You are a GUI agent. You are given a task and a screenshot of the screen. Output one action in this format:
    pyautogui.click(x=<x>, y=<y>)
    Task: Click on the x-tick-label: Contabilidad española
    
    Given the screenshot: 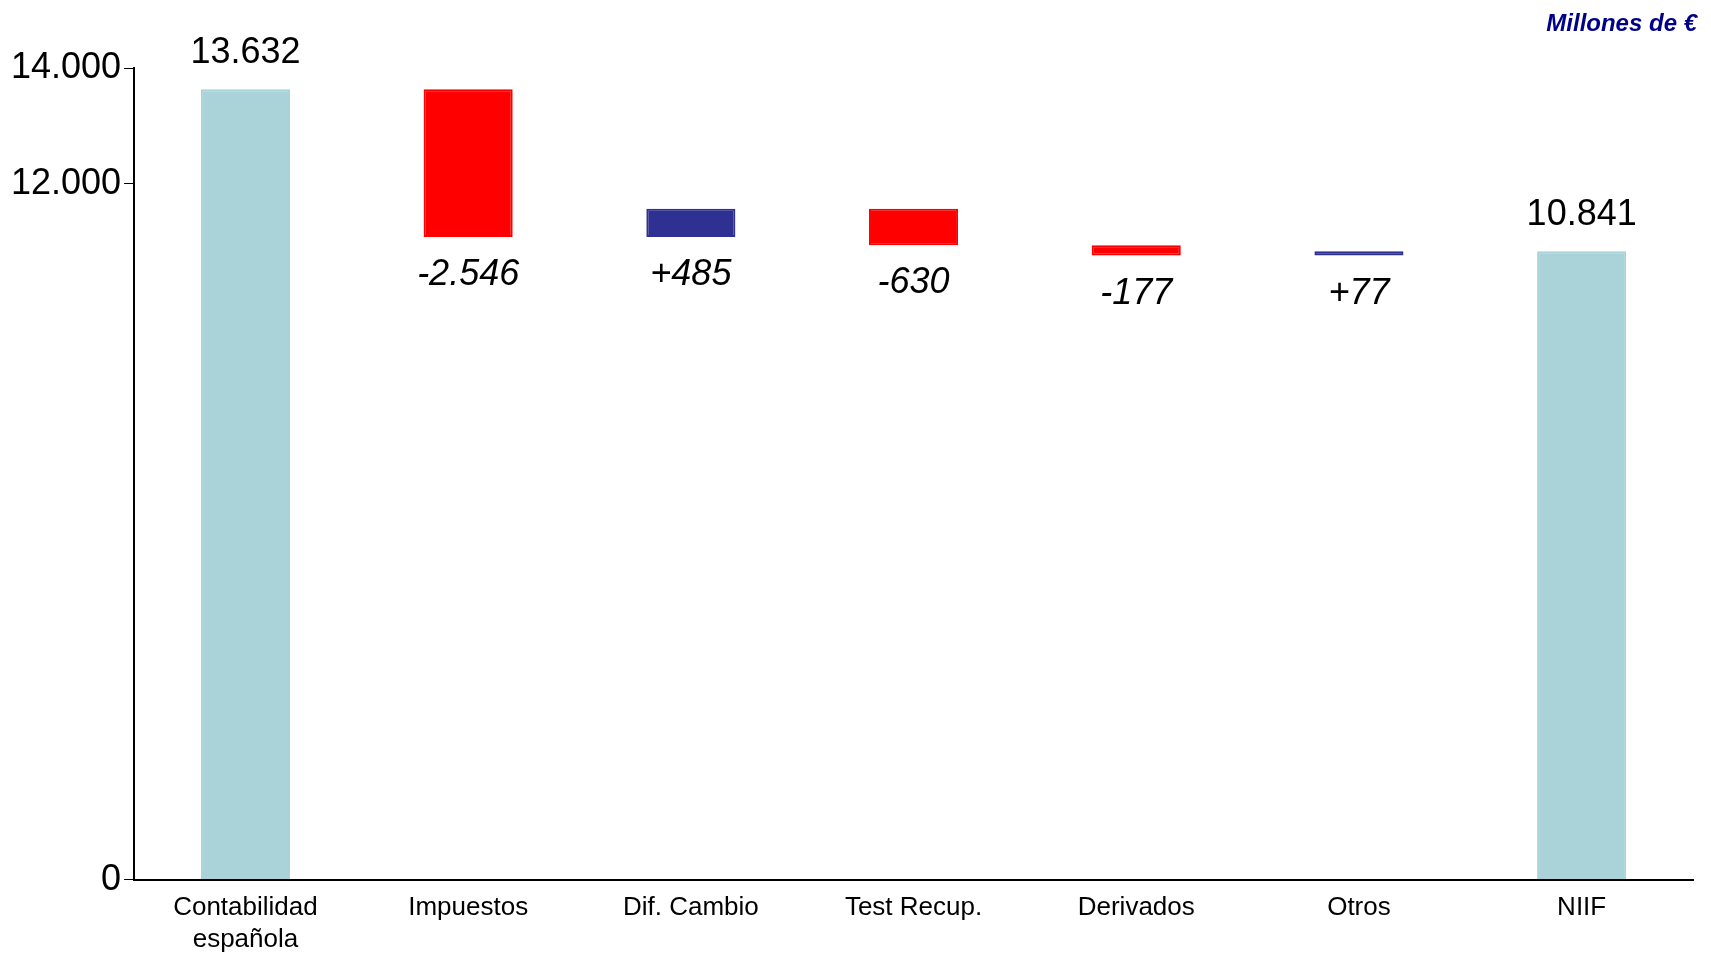 What is the action you would take?
    pyautogui.click(x=245, y=922)
    